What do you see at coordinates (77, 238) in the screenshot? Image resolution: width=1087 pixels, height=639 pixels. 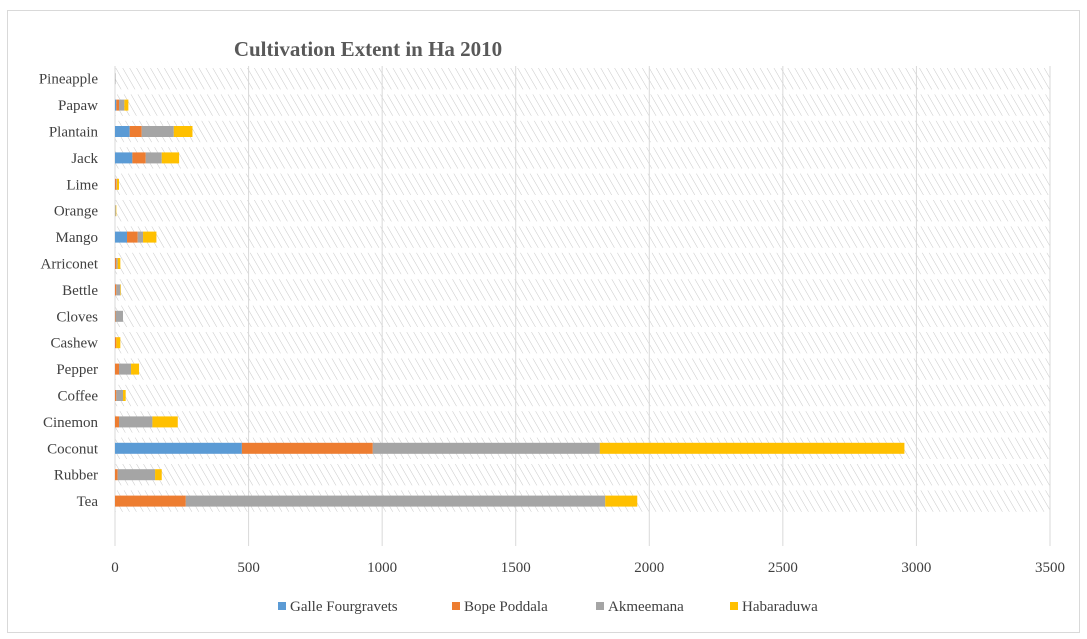 I see `category-label: Mango` at bounding box center [77, 238].